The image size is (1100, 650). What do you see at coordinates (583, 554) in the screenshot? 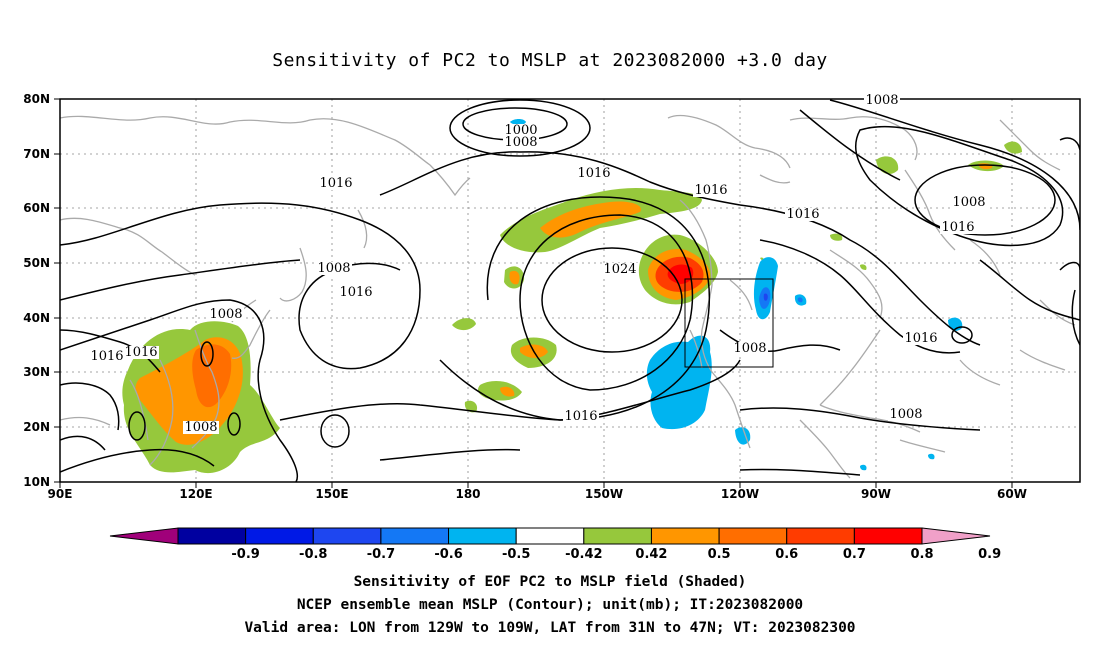
I see `colorbar-tick-label: -0.42` at bounding box center [583, 554].